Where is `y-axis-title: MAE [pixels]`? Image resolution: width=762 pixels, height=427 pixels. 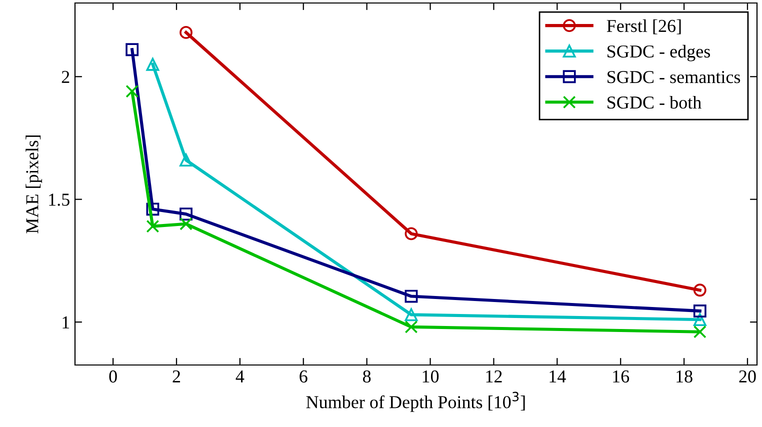
y-axis-title: MAE [pixels] is located at coordinates (34, 184).